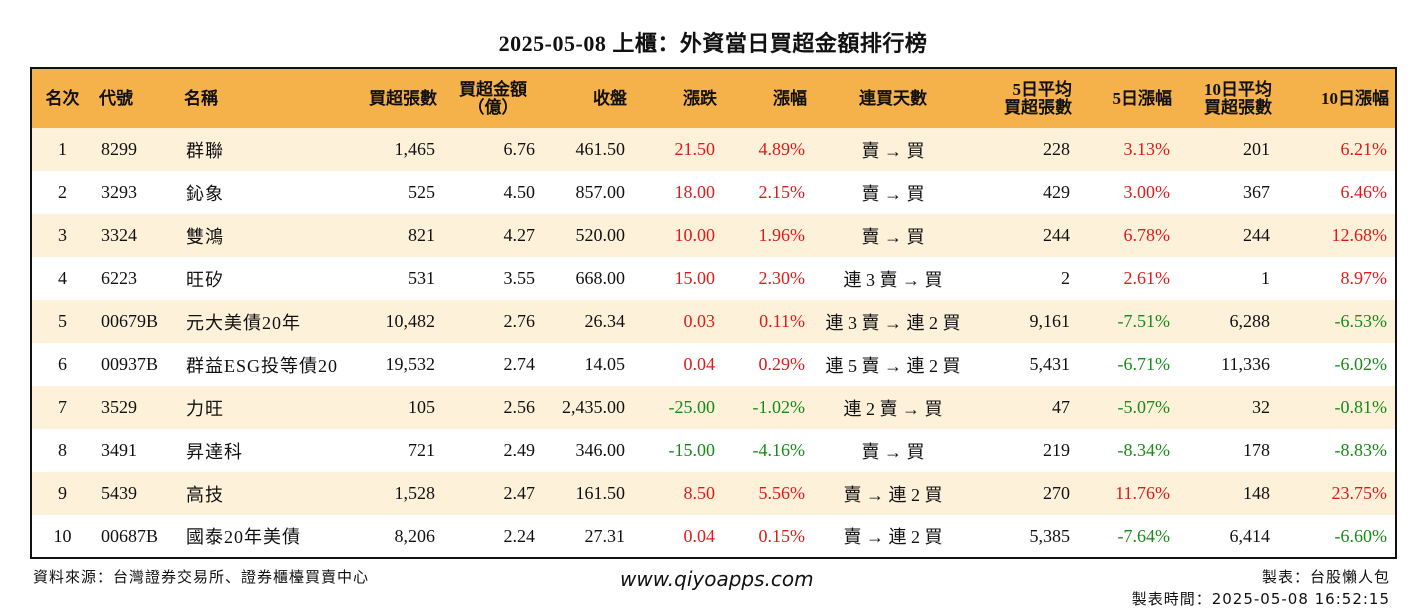  What do you see at coordinates (779, 450) in the screenshot?
I see `cell-pct: -4.16%` at bounding box center [779, 450].